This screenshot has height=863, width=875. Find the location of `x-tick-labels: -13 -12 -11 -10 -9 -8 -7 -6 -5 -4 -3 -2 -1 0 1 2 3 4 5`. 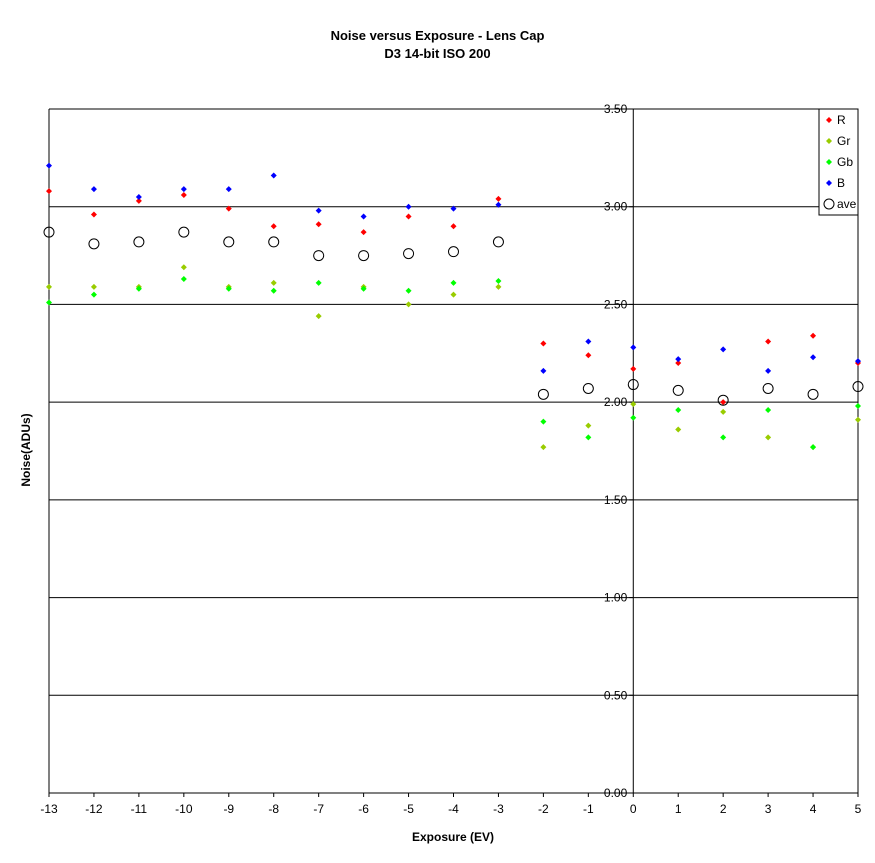

x-tick-labels: -13 -12 -11 -10 -9 -8 -7 -6 -5 -4 -3 -2 -1 0 1 2 3 4 5 is located at coordinates (450, 809).